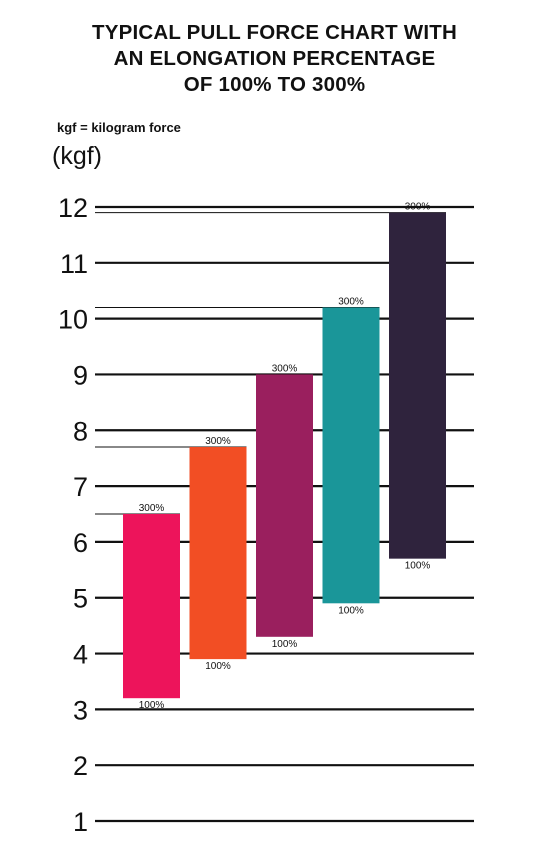 This screenshot has height=868, width=549. Describe the element at coordinates (218, 441) in the screenshot. I see `bar-2-high-label: 300%` at that location.